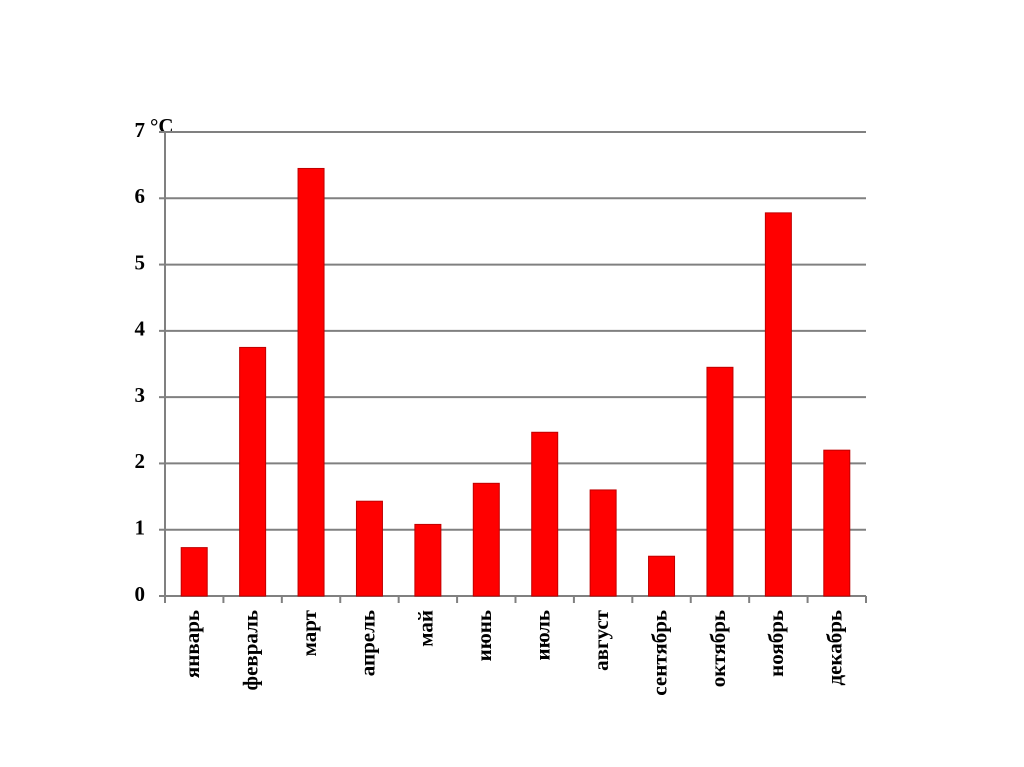 The width and height of the screenshot is (1024, 767). I want to click on y-tick-label: 0, so click(140, 594).